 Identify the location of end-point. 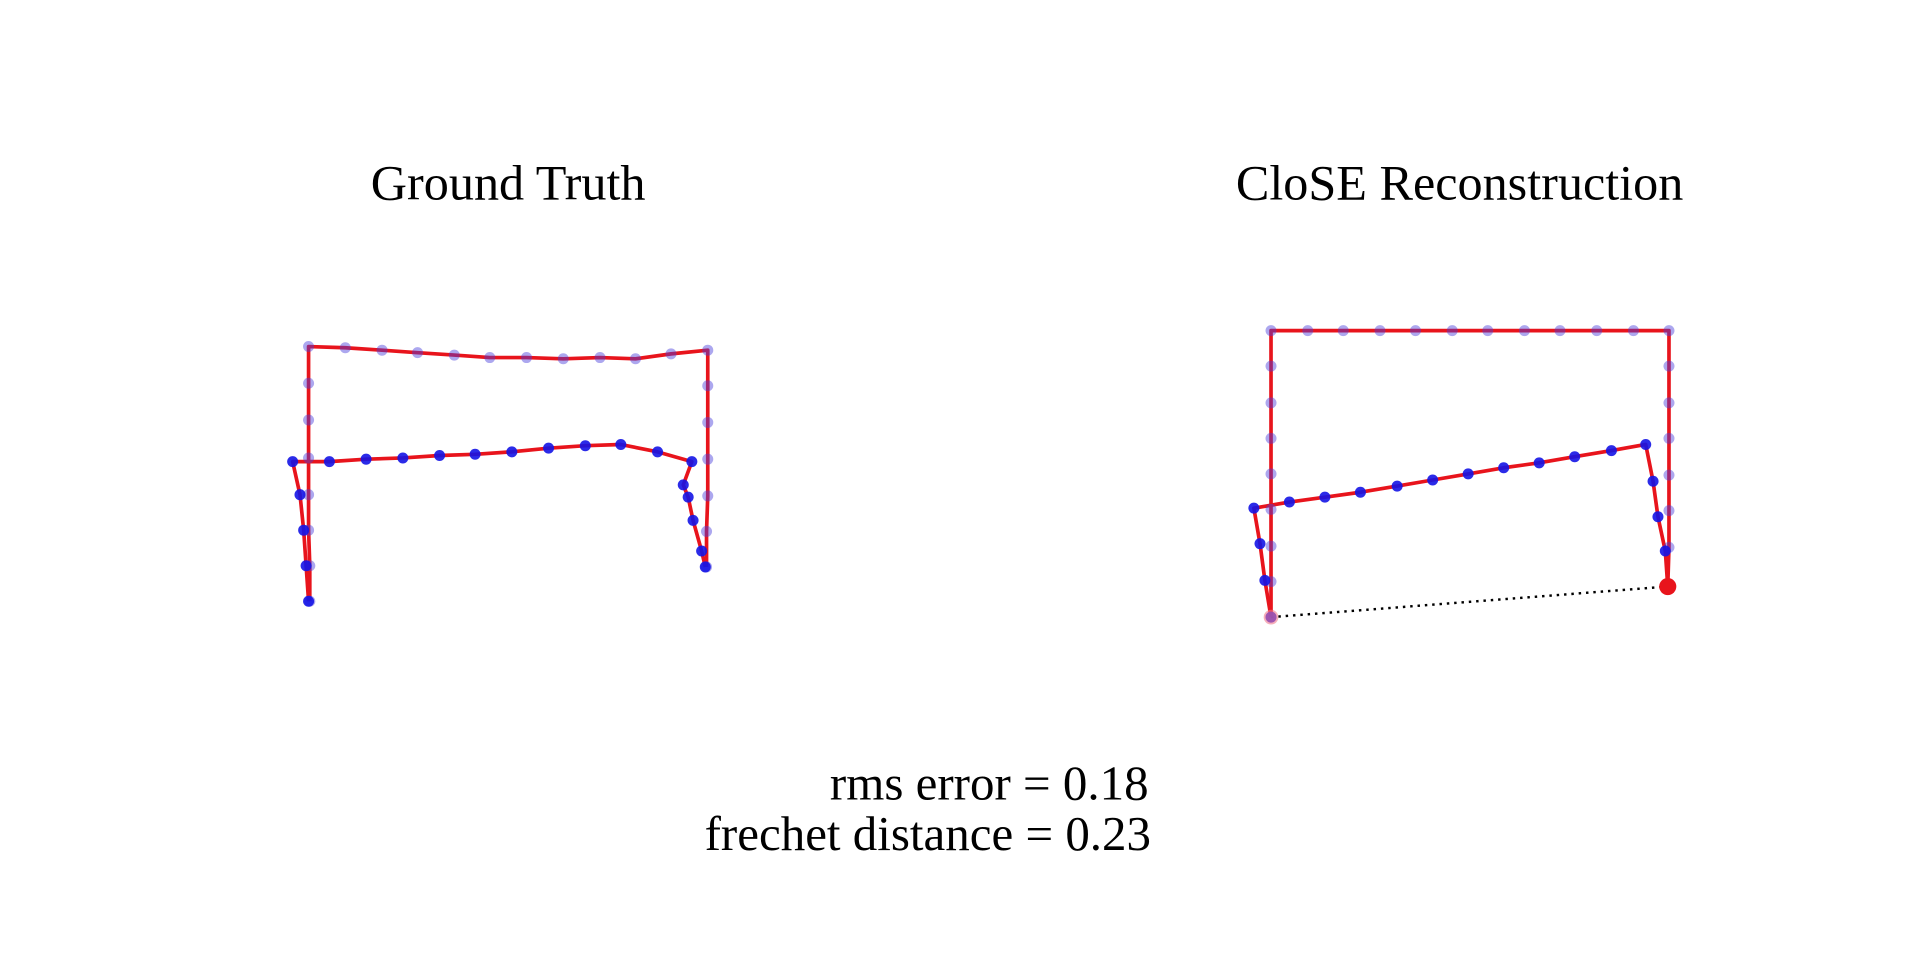
(1668, 586).